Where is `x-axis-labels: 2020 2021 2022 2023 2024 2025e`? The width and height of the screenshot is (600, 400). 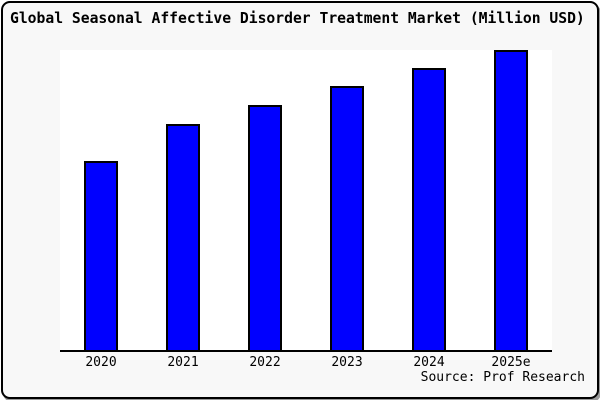 x-axis-labels: 2020 2021 2022 2023 2024 2025e is located at coordinates (306, 362).